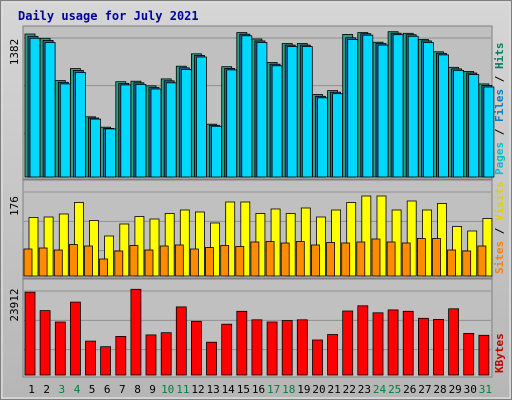  I want to click on x-tick-label-16: 16, so click(258, 389).